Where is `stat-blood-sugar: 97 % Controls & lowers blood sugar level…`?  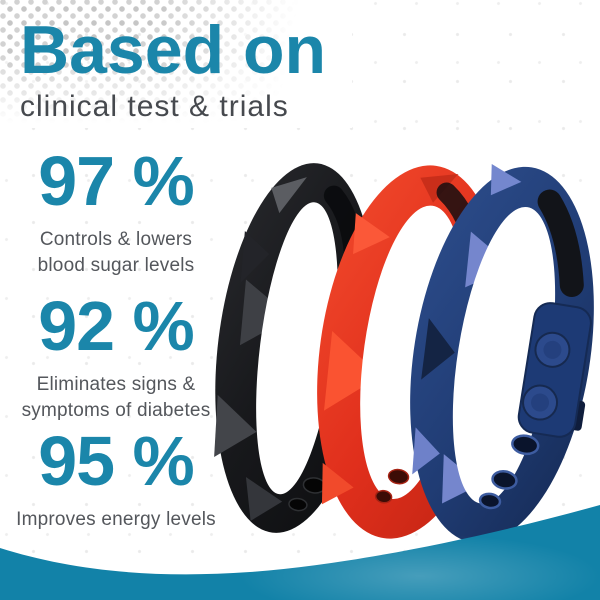 stat-blood-sugar: 97 % Controls & lowers blood sugar level… is located at coordinates (116, 212).